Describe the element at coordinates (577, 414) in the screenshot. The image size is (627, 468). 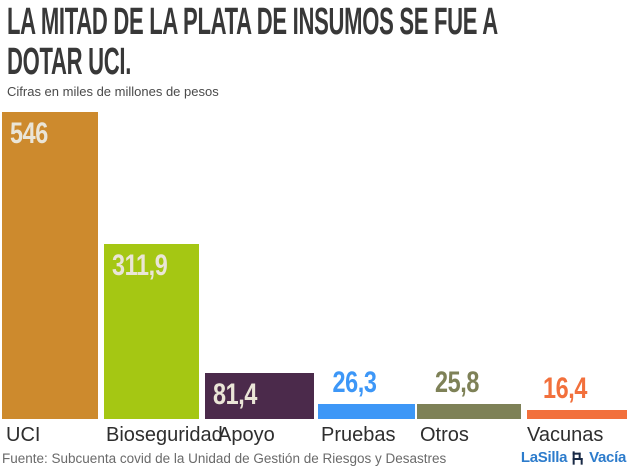
I see `bar-vacunas` at that location.